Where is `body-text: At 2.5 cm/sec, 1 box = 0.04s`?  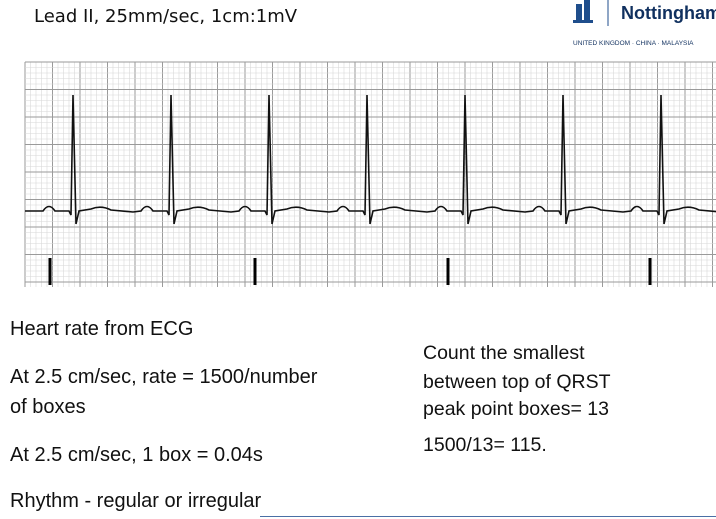
body-text: At 2.5 cm/sec, 1 box = 0.04s is located at coordinates (136, 455).